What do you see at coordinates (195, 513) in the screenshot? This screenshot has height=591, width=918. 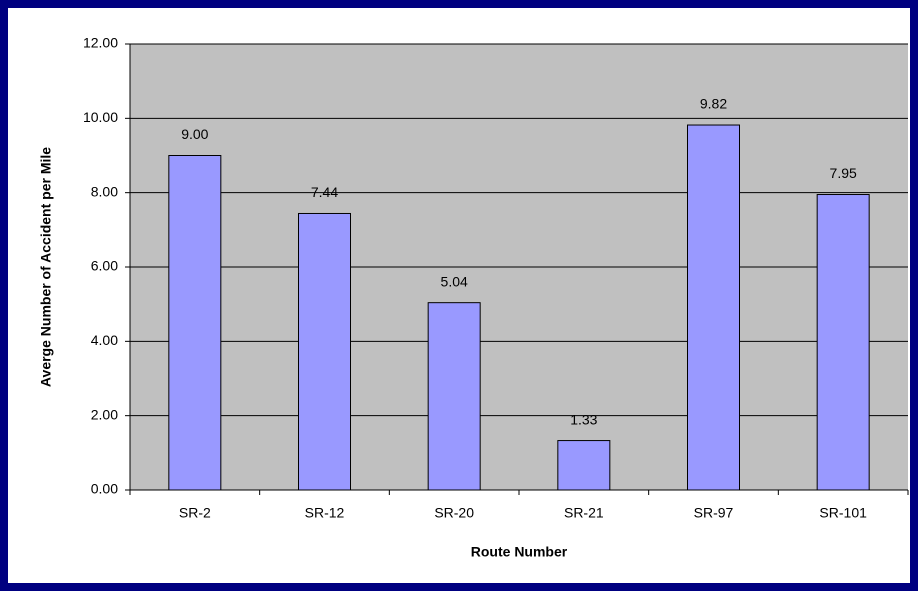 I see `x-tick-label: SR-2` at bounding box center [195, 513].